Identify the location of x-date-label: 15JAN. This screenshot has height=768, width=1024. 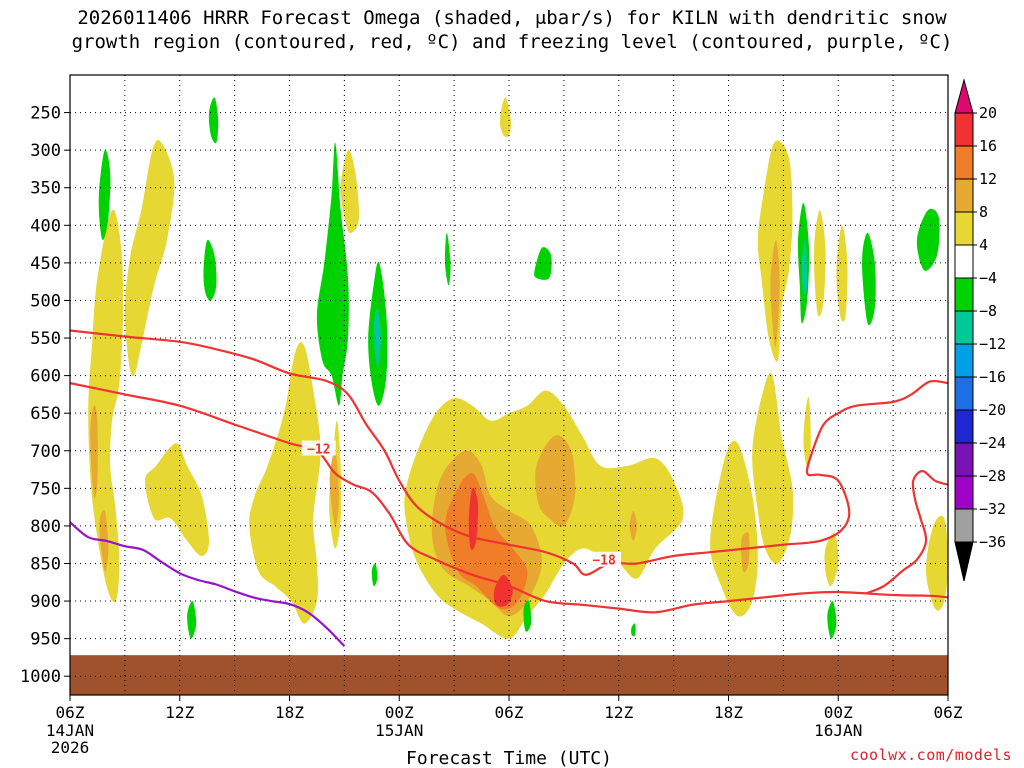
(399, 730).